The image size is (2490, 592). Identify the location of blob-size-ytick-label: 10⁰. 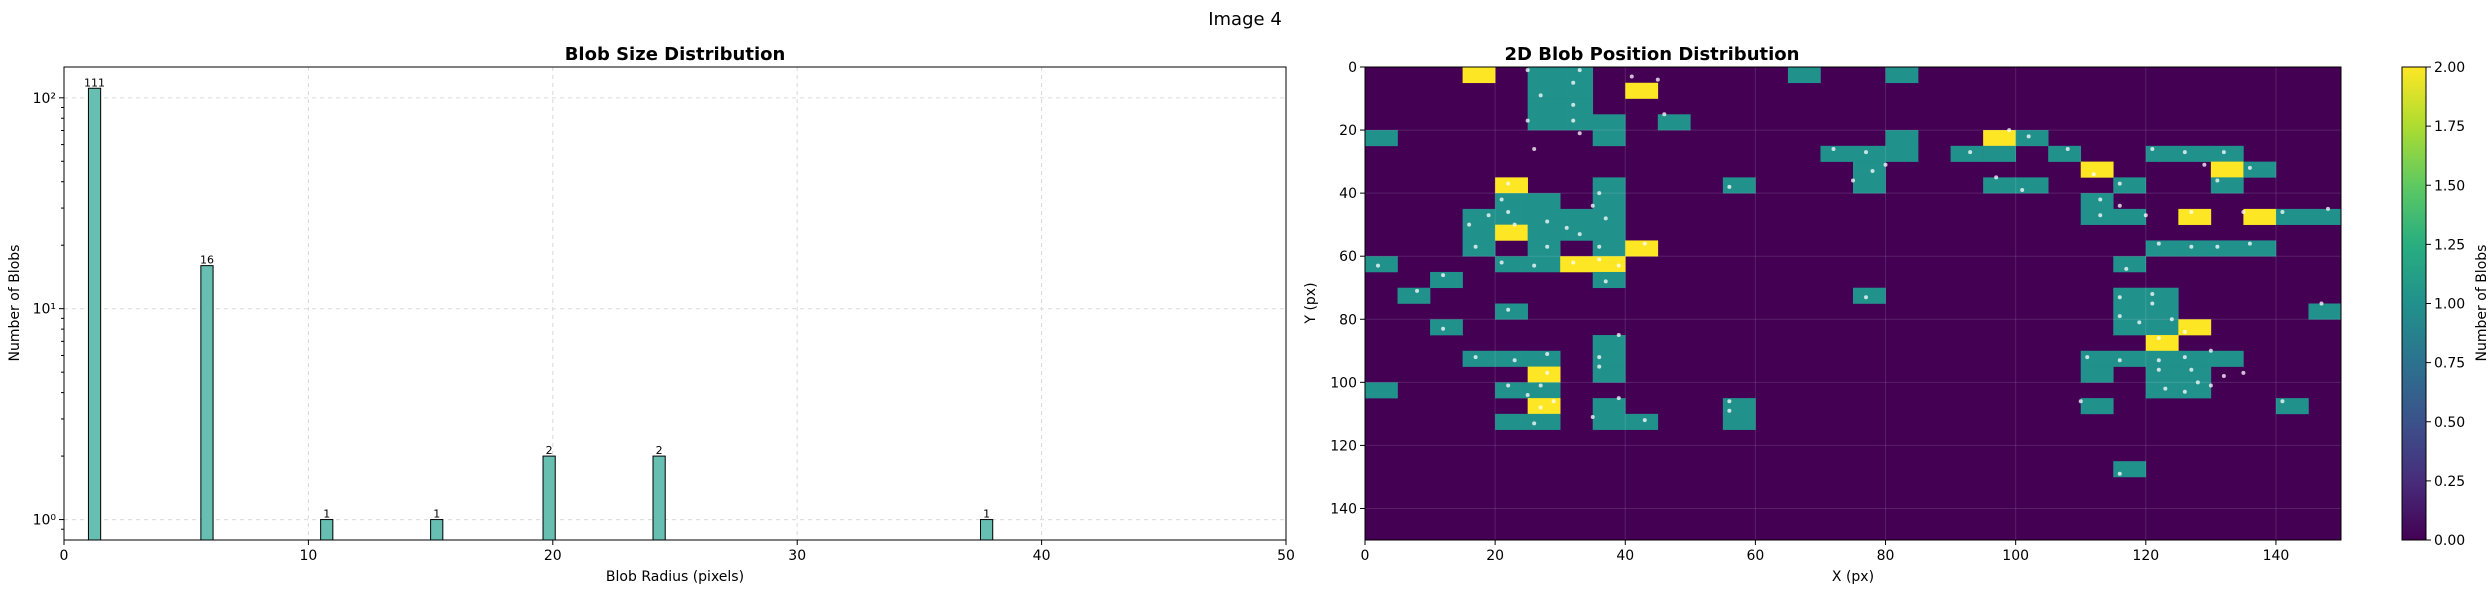
(45, 521).